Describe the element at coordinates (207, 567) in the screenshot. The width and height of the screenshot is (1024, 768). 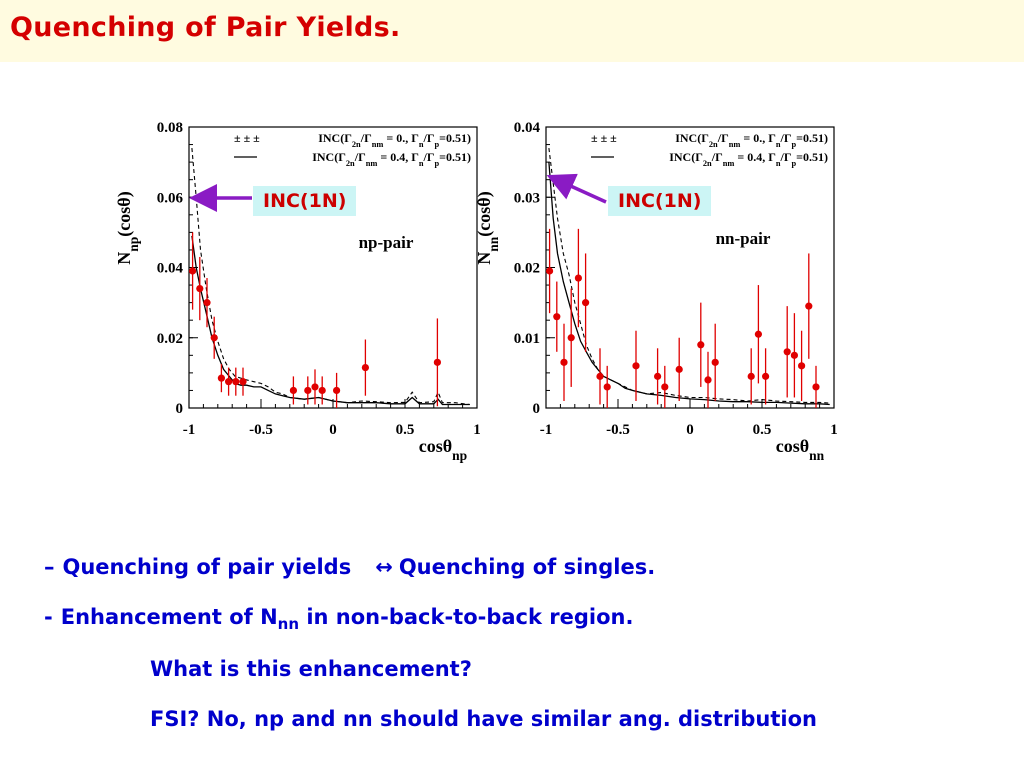
I see `bullet-1-left: Quenching of pair yields` at that location.